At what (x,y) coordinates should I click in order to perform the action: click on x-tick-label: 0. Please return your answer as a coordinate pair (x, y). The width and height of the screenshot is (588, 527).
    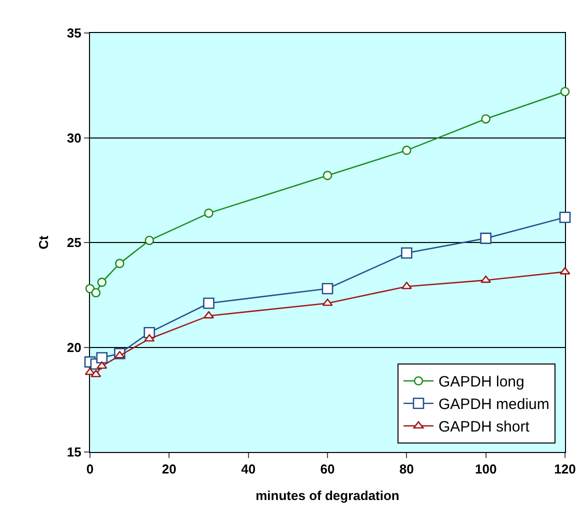
    Looking at the image, I should click on (90, 469).